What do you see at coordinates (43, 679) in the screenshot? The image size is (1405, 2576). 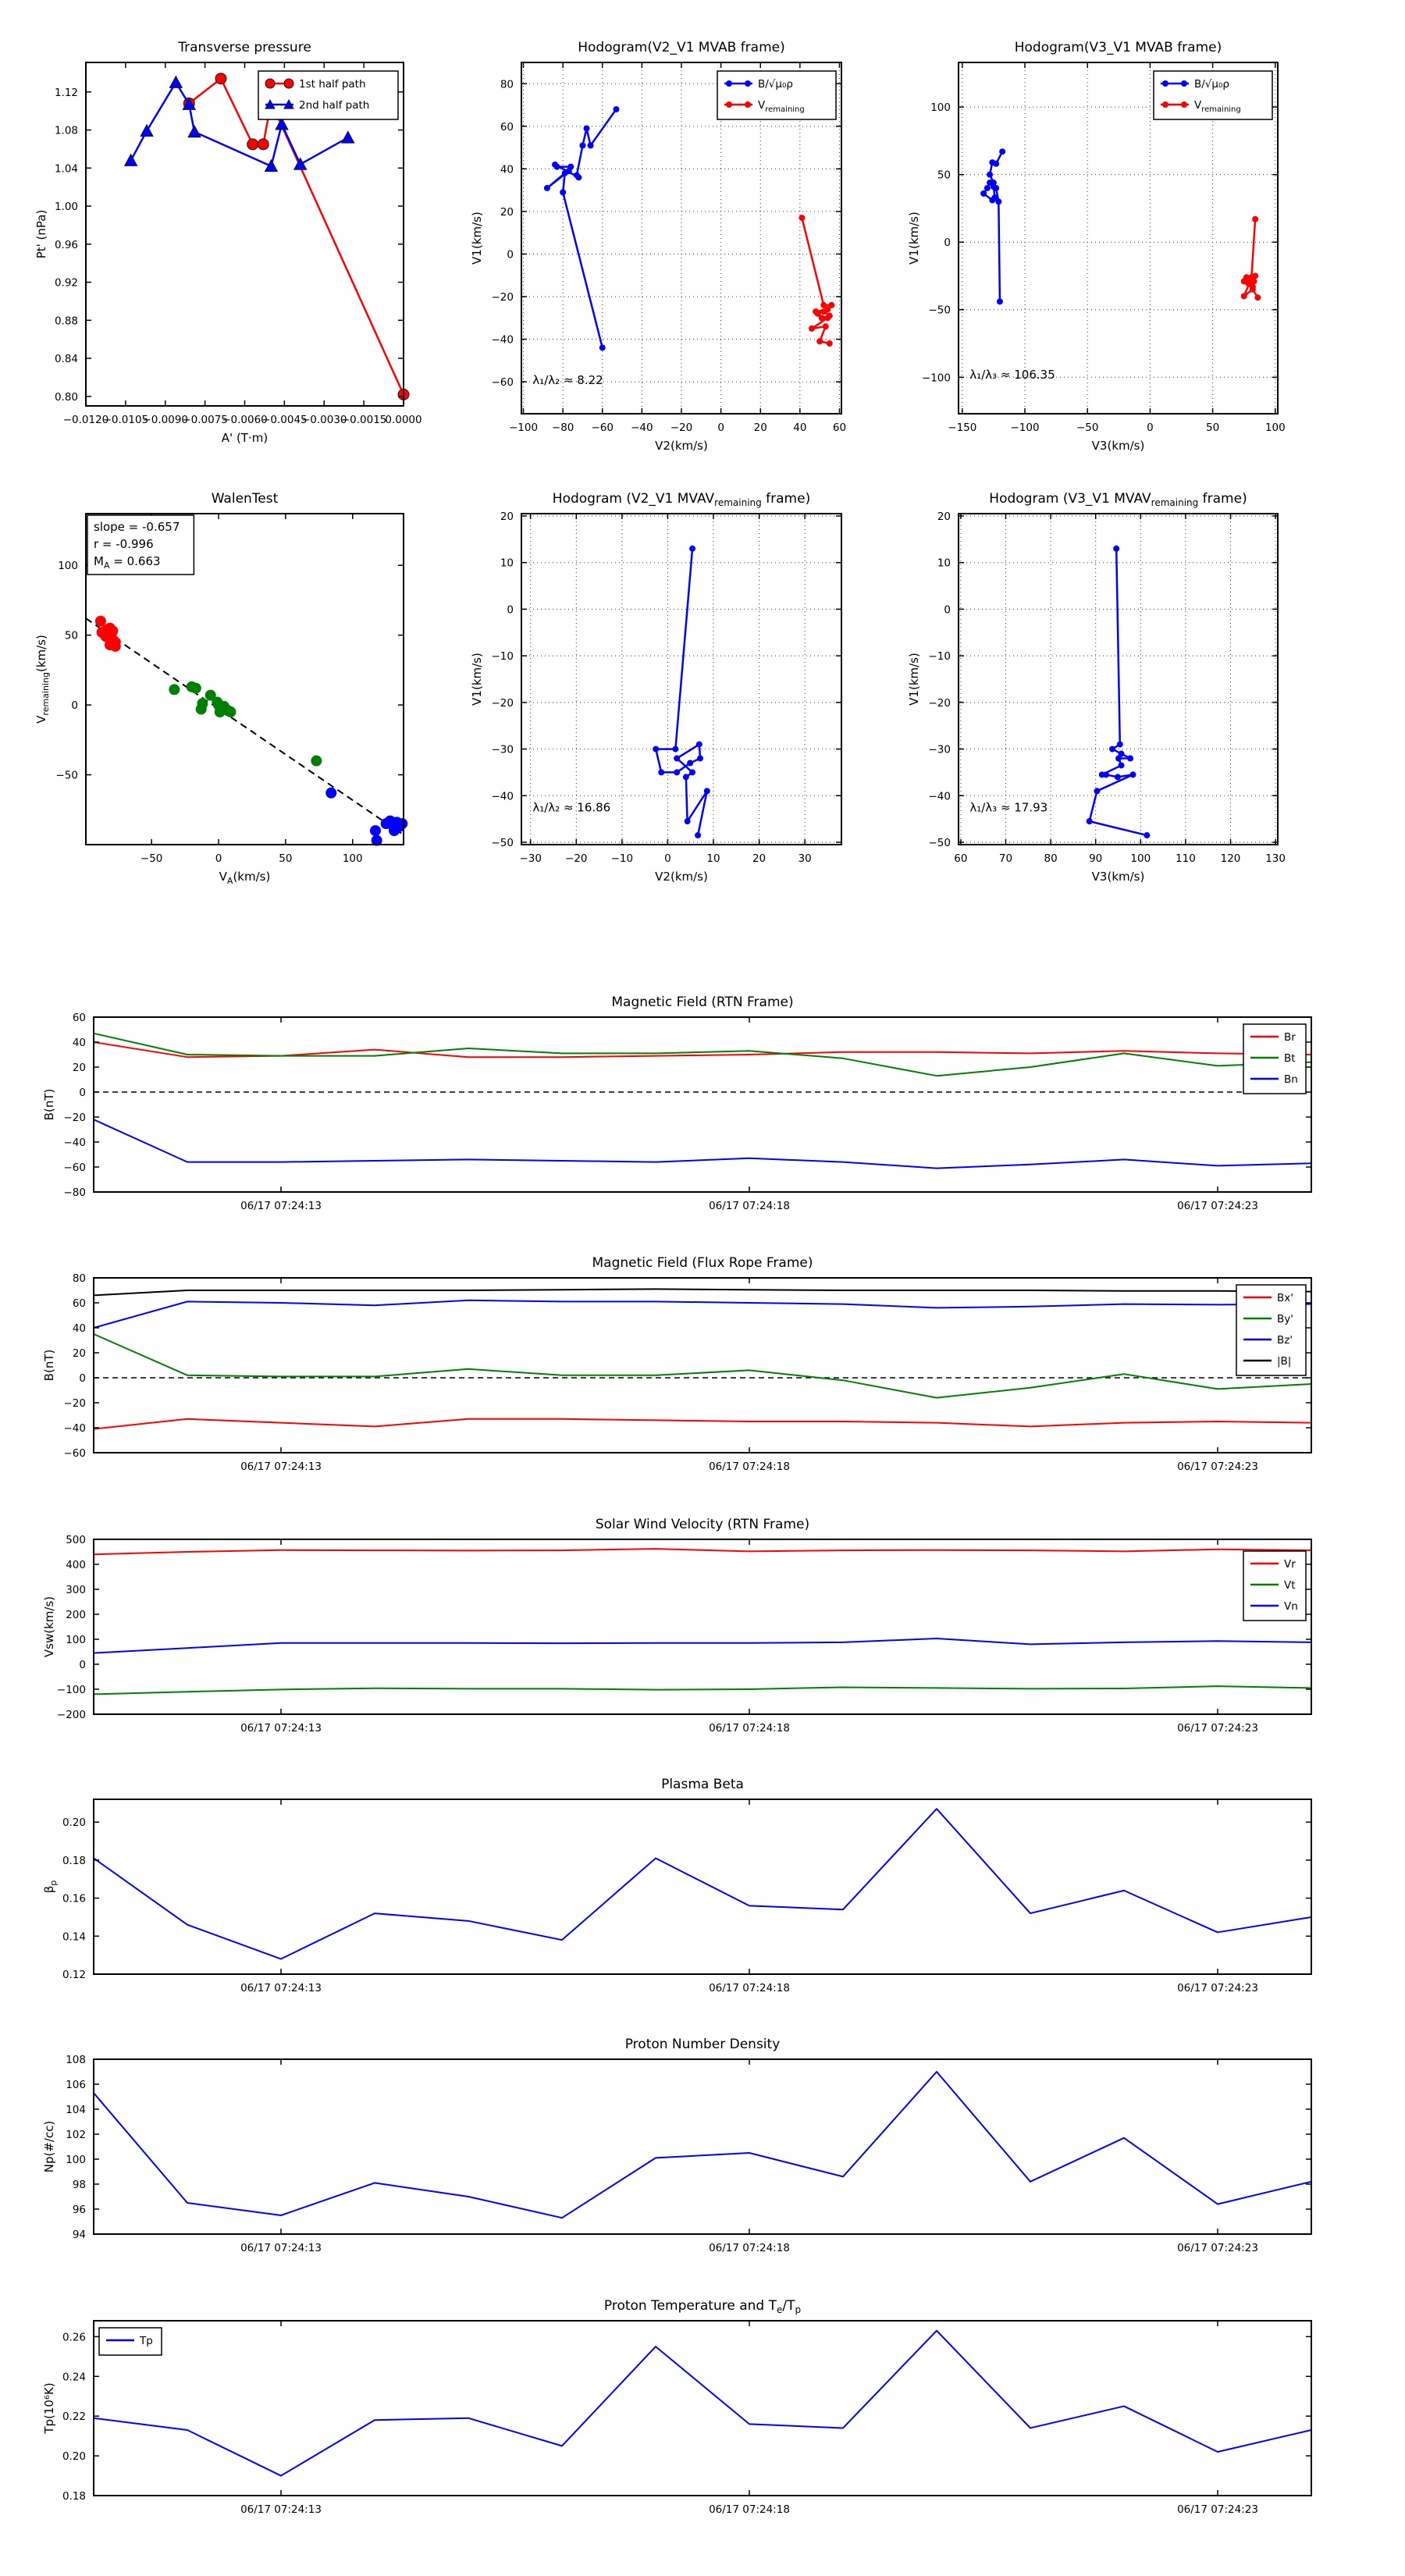 I see `y-axis-label: Vremaining(km/s)` at bounding box center [43, 679].